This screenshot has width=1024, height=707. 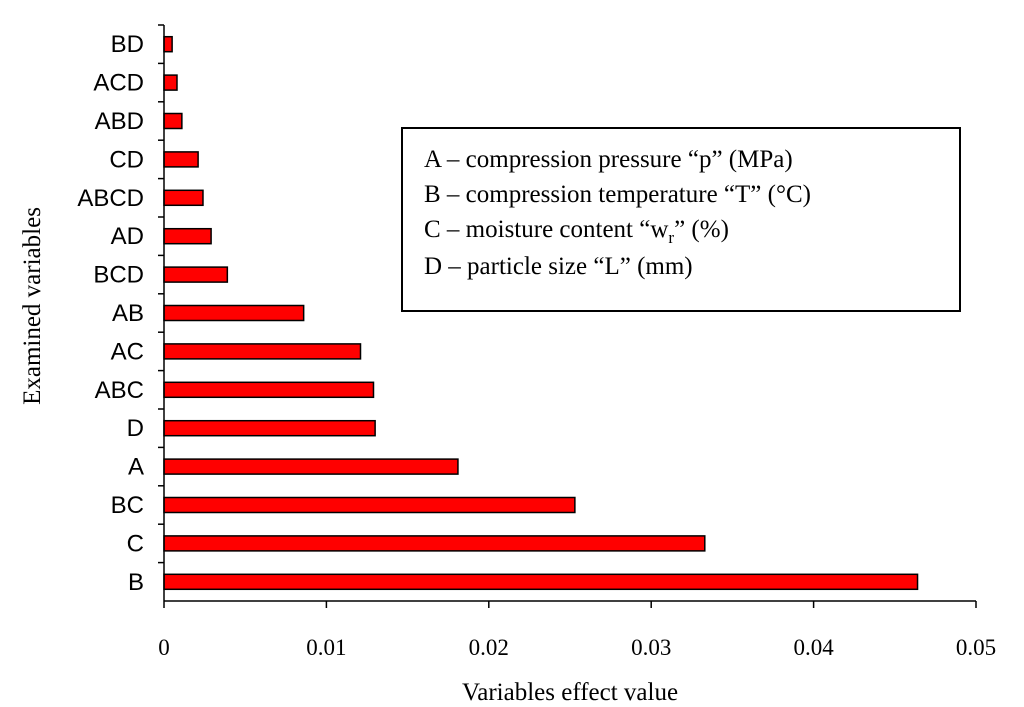 What do you see at coordinates (434, 543) in the screenshot?
I see `bar-c` at bounding box center [434, 543].